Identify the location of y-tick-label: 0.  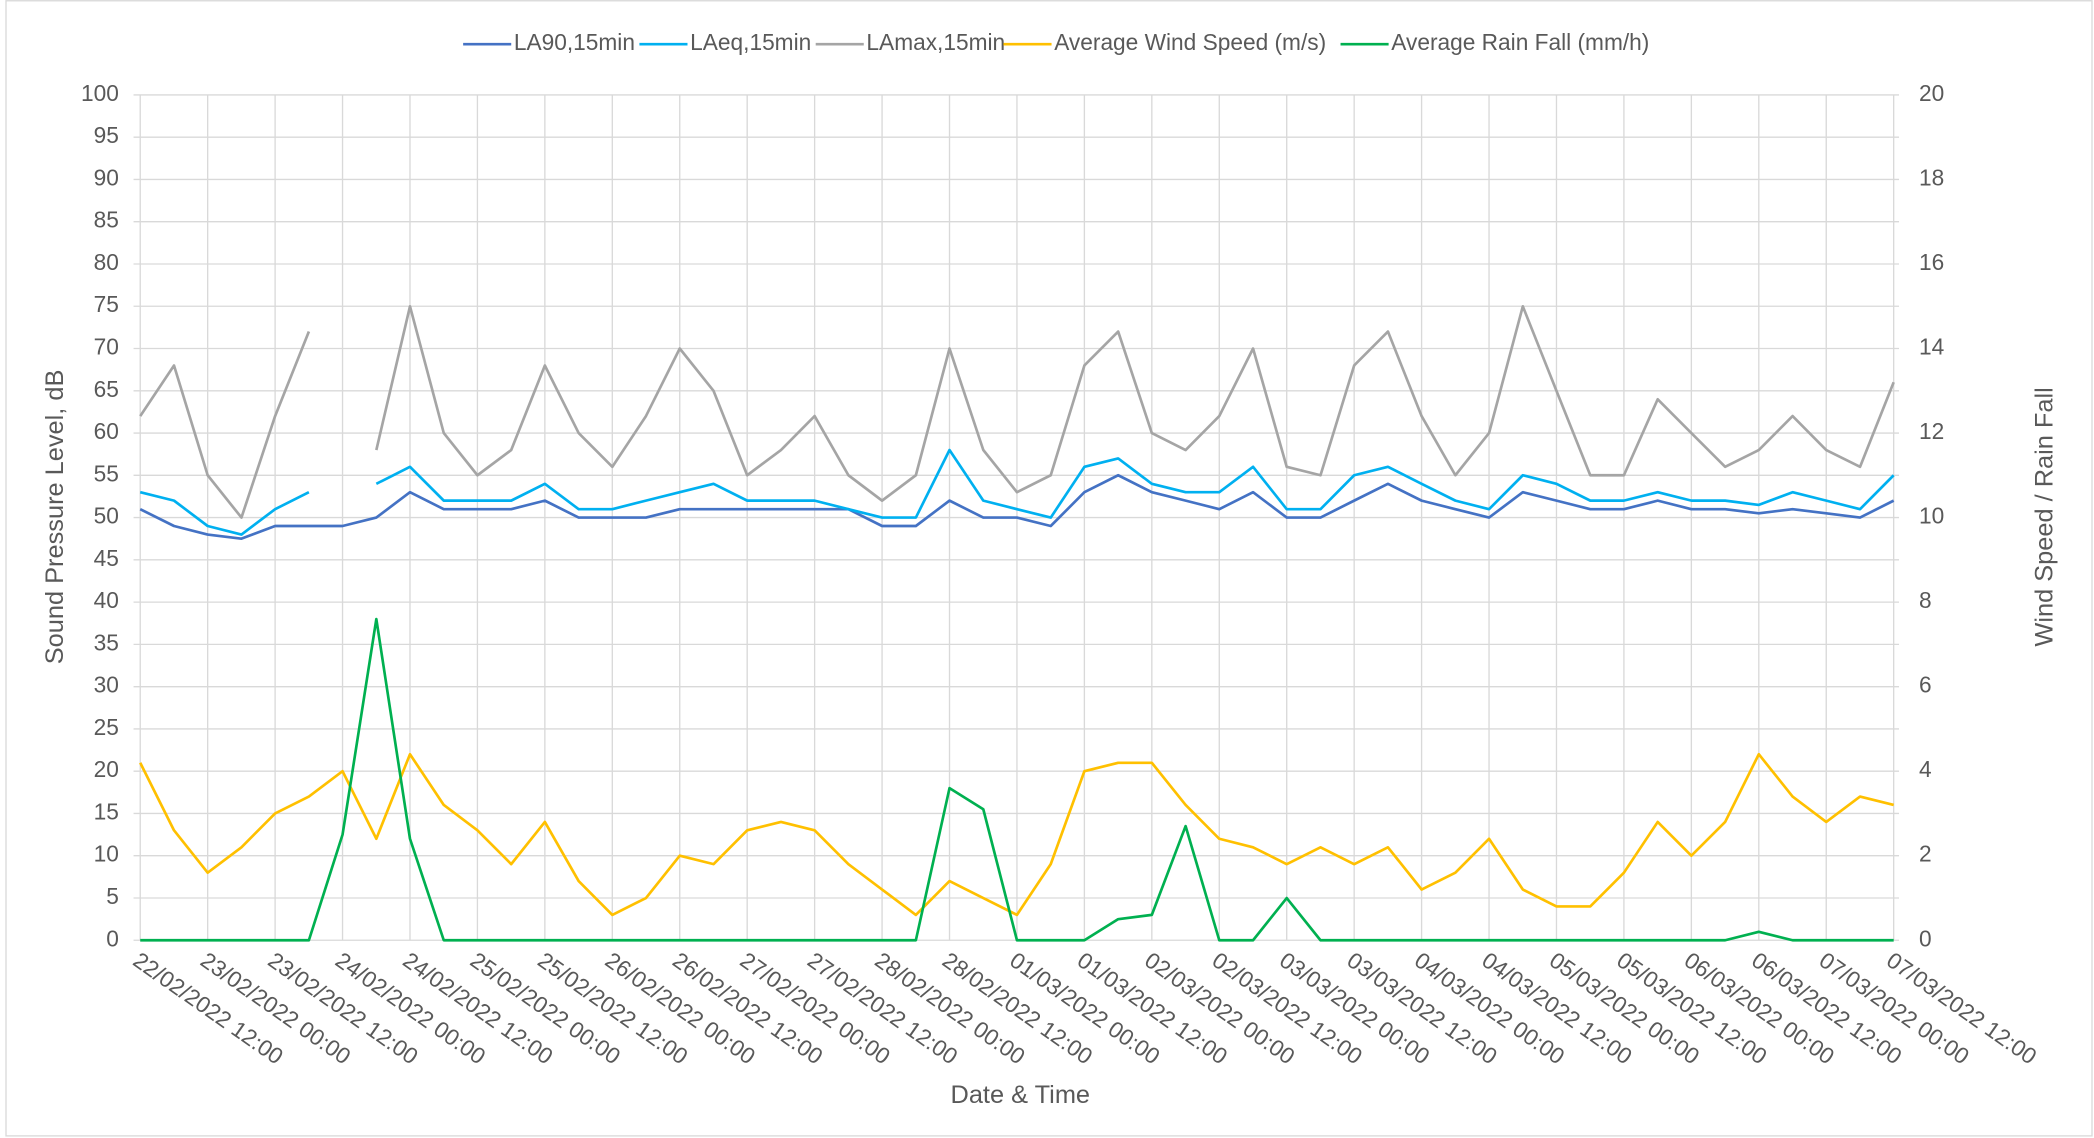
(112, 938).